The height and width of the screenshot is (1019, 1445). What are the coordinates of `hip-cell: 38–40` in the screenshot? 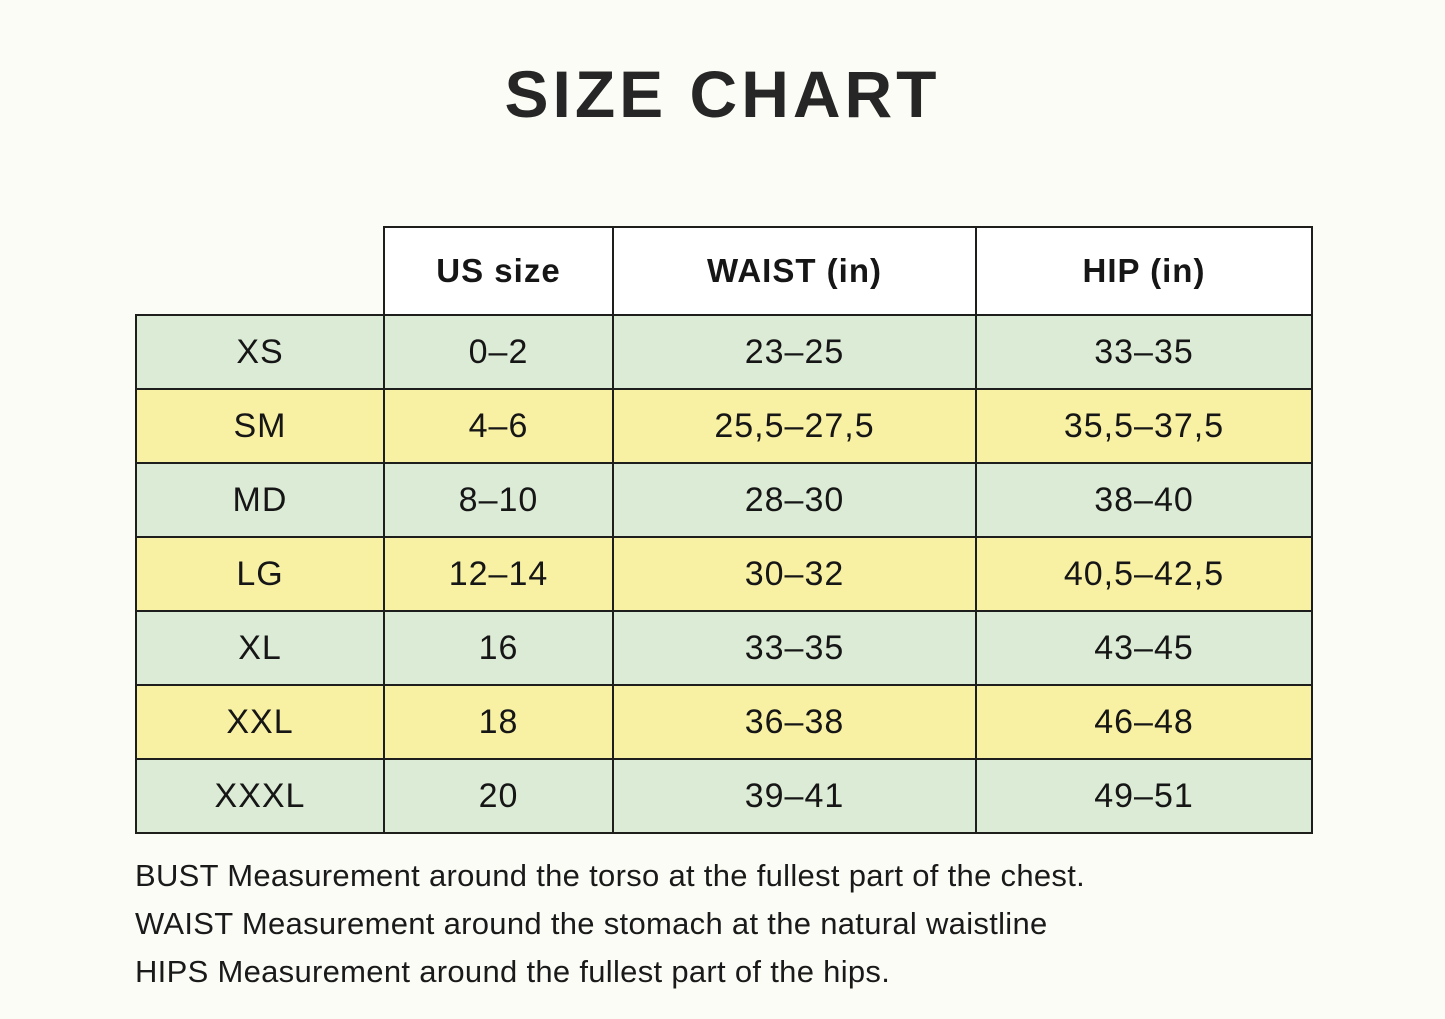 It's located at (1144, 500).